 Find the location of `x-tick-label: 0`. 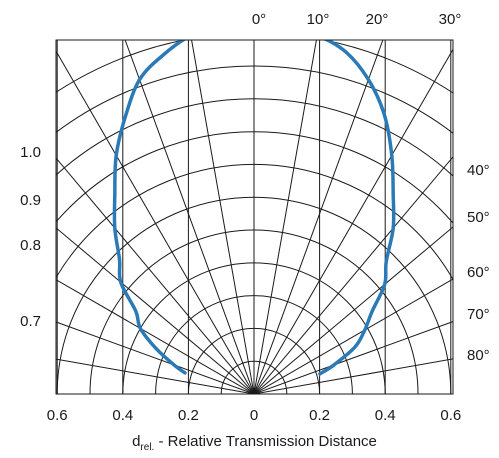

x-tick-label: 0 is located at coordinates (254, 415).